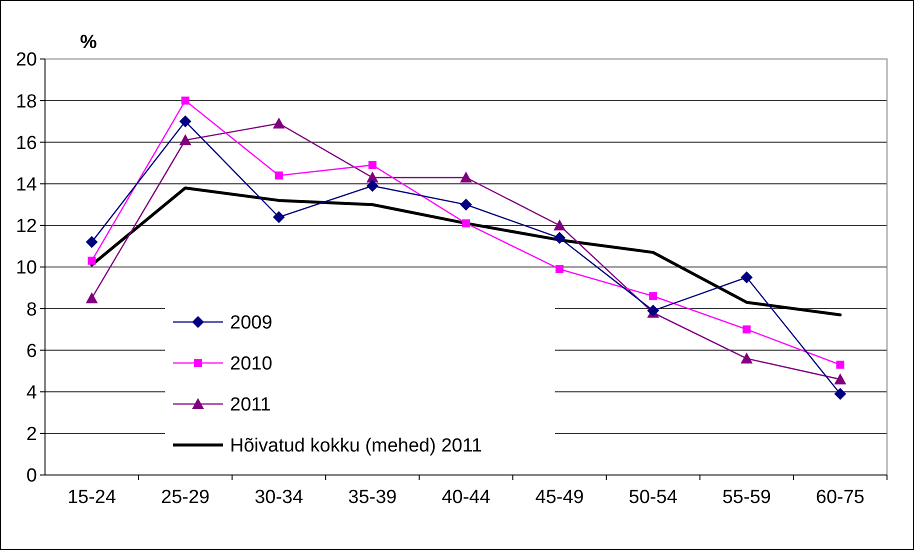 This screenshot has height=550, width=914. Describe the element at coordinates (279, 497) in the screenshot. I see `x-tick-label: 30-34` at that location.